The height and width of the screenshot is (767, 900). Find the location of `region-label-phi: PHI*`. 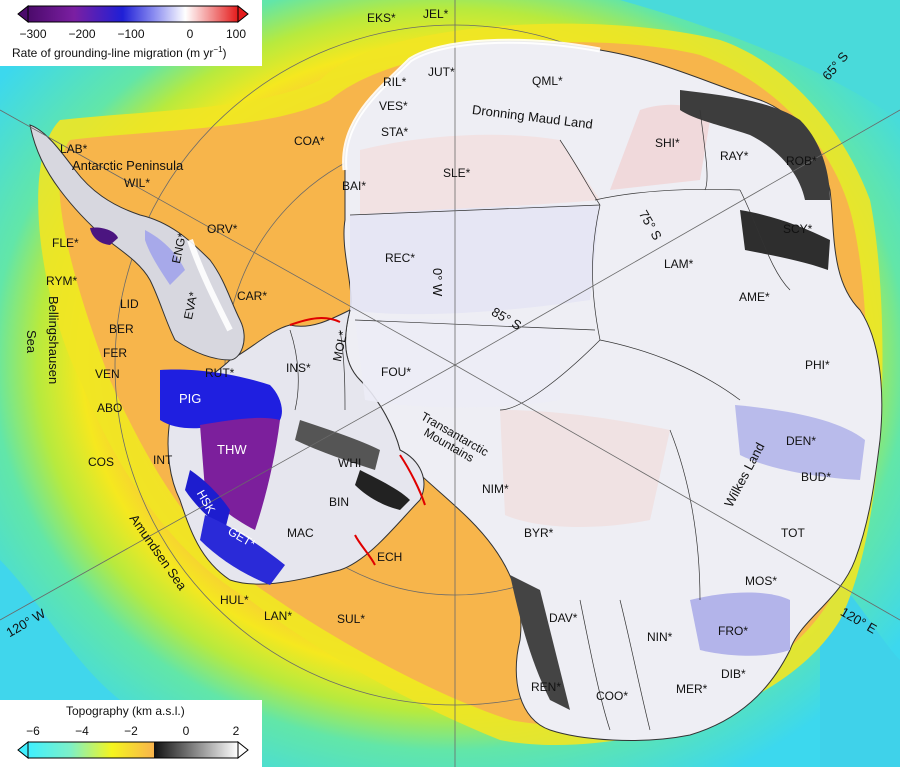

region-label-phi: PHI* is located at coordinates (817, 365).